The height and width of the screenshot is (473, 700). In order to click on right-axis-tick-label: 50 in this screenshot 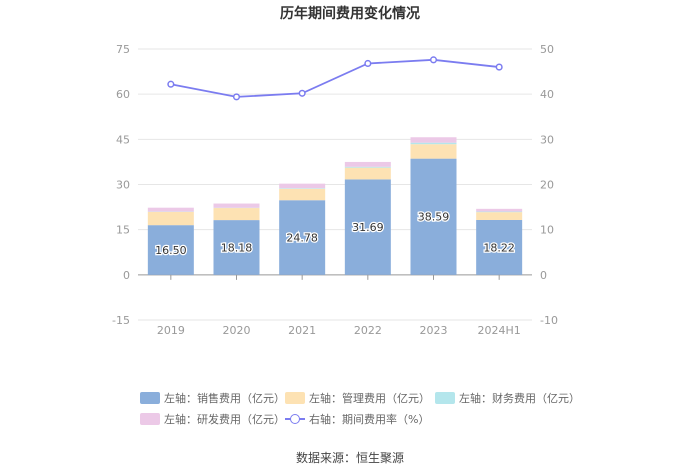, I will do `click(547, 49)`.